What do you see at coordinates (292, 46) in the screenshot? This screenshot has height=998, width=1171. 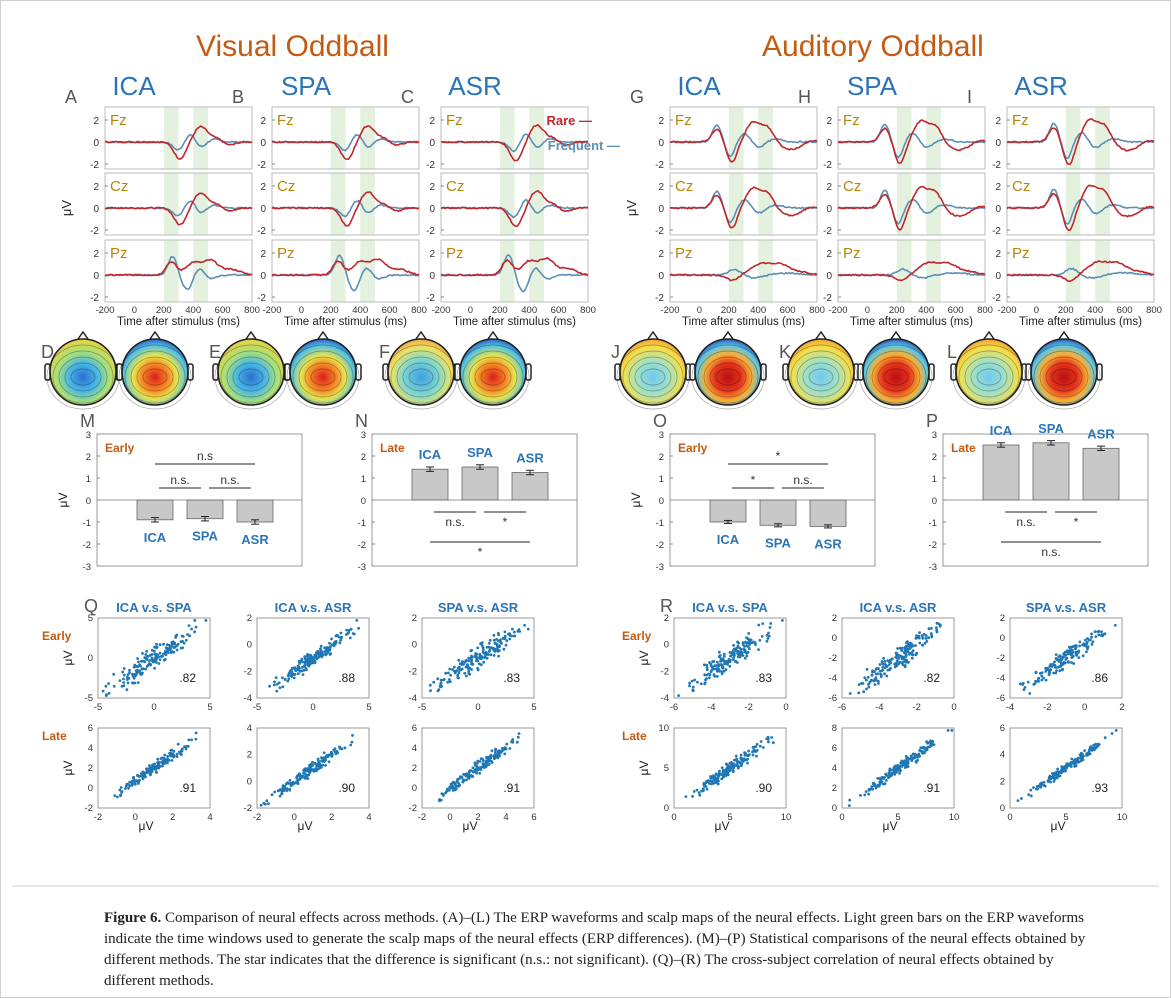 I see `visual-oddball-title: Visual Oddball` at bounding box center [292, 46].